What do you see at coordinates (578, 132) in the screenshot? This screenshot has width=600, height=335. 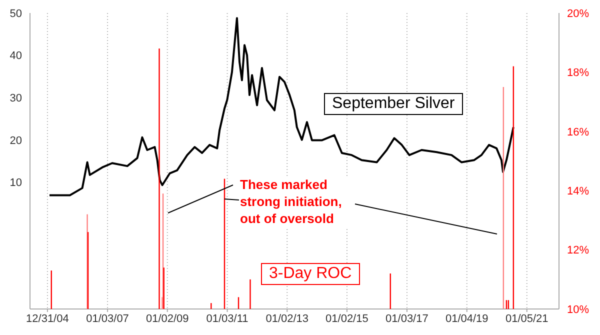 I see `y2-tick-label: 16%` at bounding box center [578, 132].